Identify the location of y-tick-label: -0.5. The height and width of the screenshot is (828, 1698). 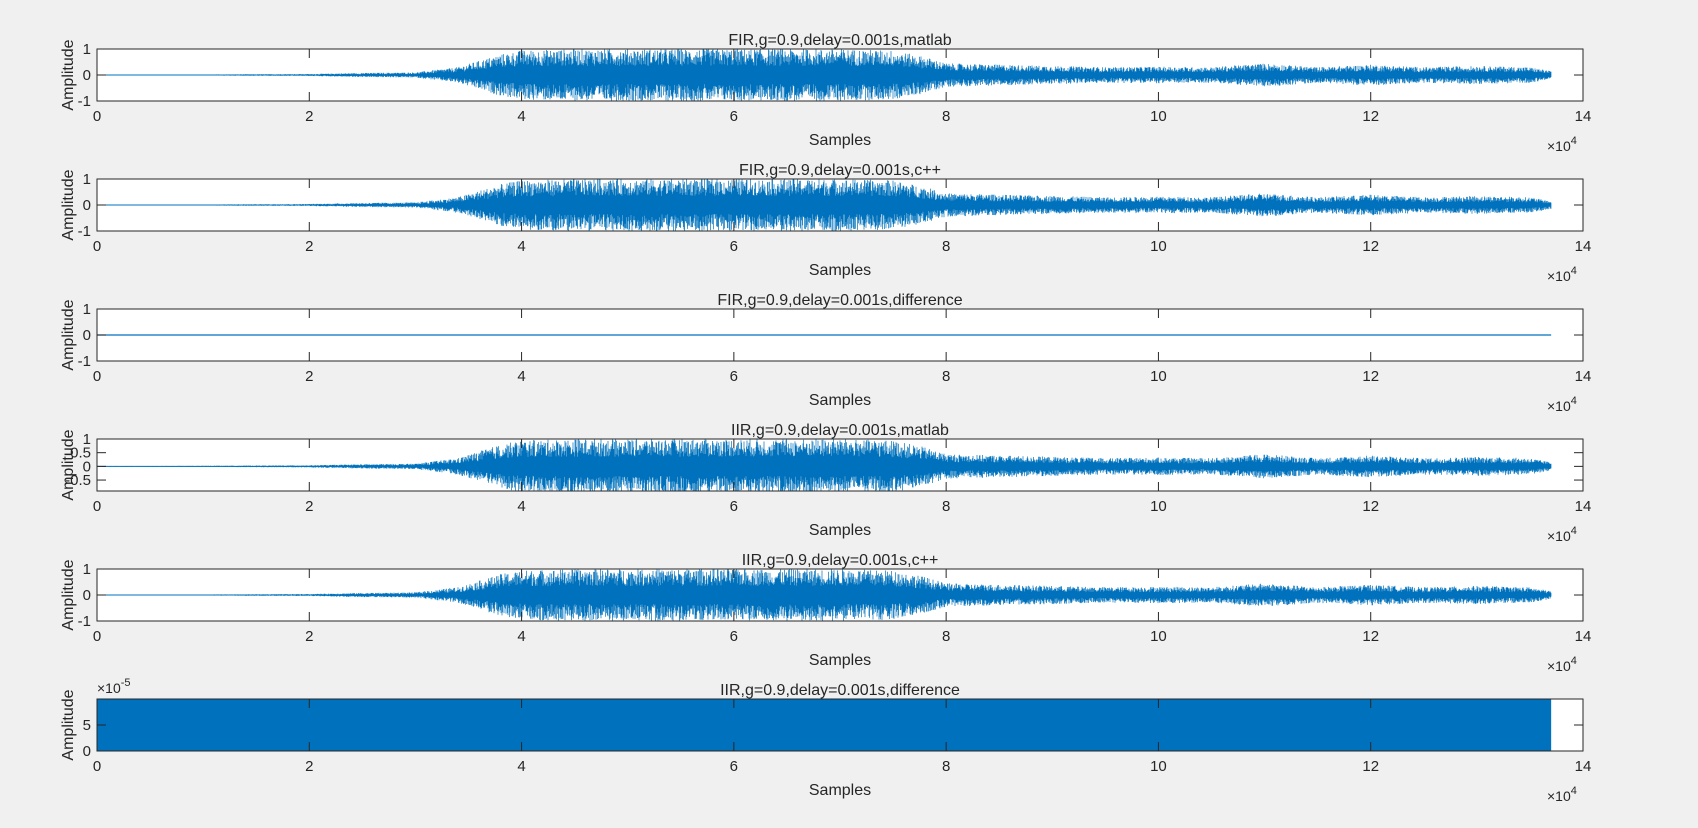
(78, 480).